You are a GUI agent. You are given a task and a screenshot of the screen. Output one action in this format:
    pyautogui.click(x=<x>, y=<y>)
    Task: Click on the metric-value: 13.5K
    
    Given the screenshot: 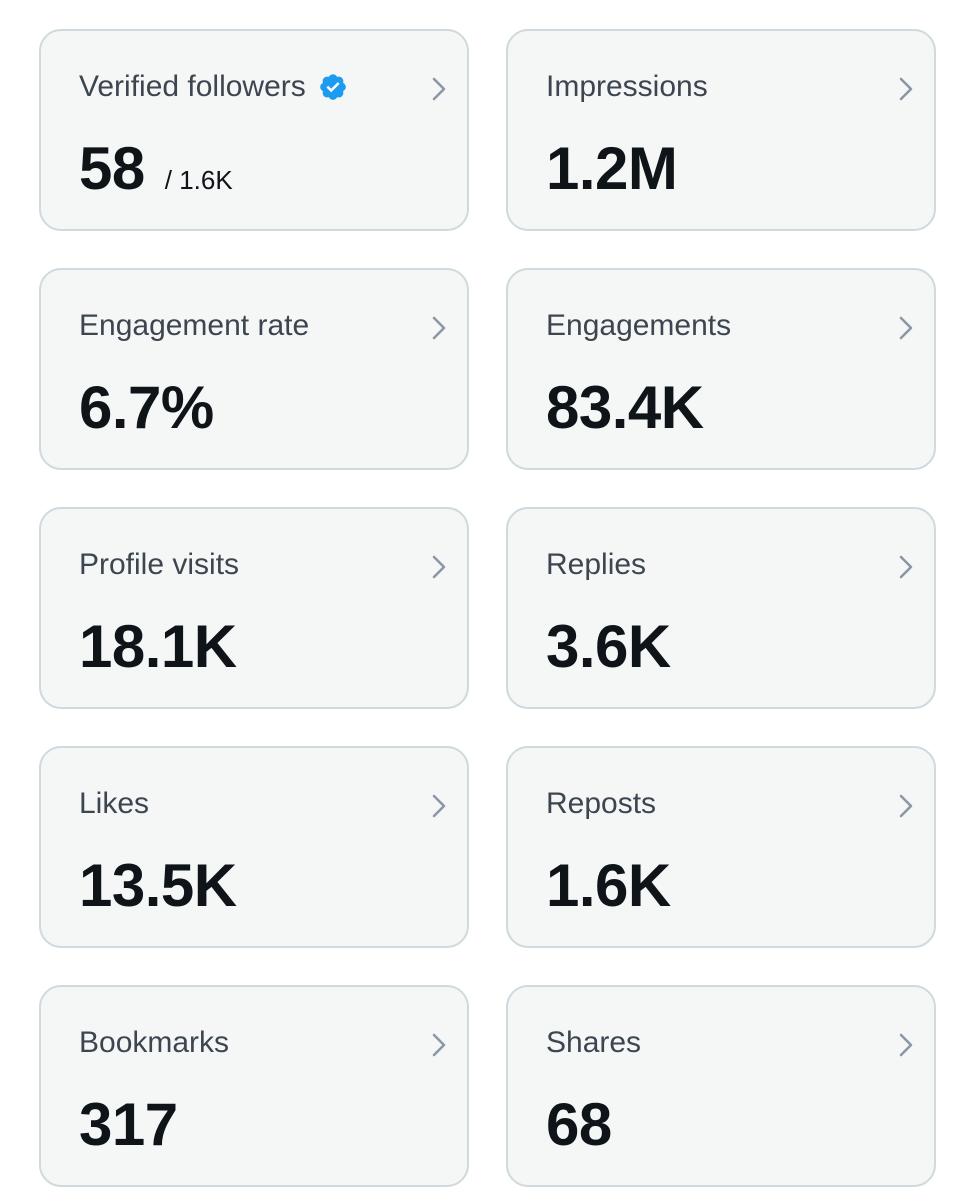 What is the action you would take?
    pyautogui.click(x=158, y=885)
    